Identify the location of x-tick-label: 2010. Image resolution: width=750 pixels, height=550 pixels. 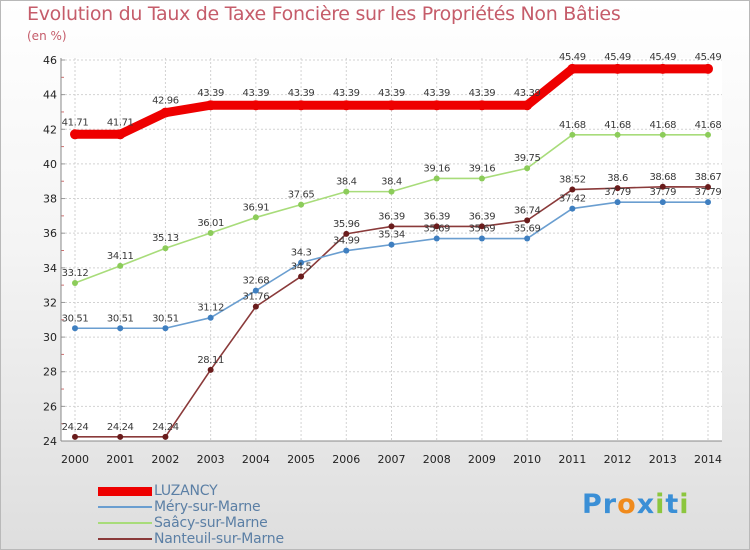
(527, 459).